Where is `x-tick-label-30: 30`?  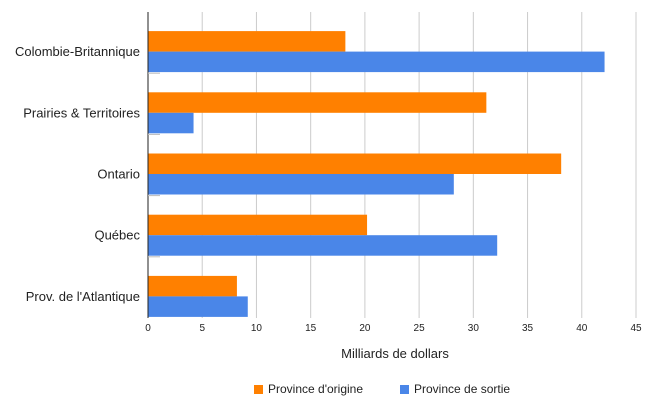 x-tick-label-30: 30 is located at coordinates (474, 328).